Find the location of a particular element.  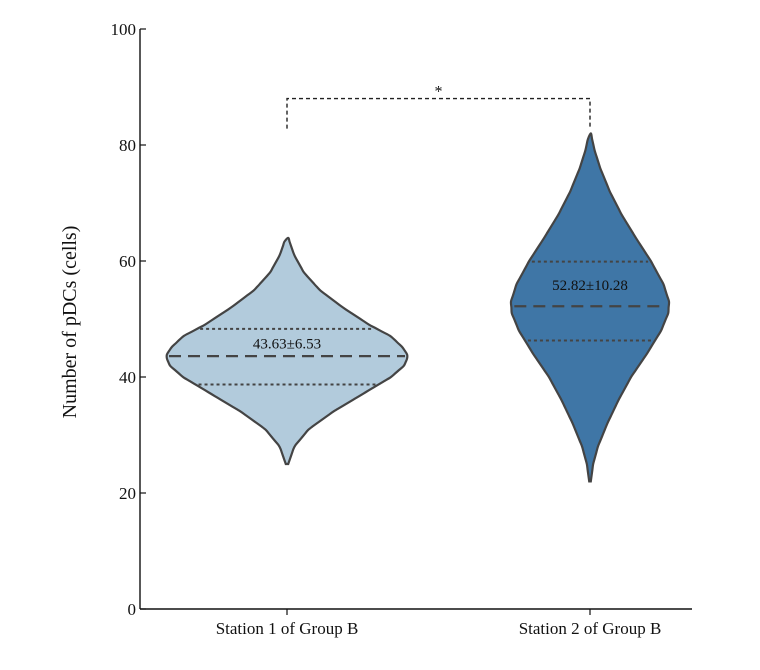

y-tick-label: 0 is located at coordinates (132, 609).